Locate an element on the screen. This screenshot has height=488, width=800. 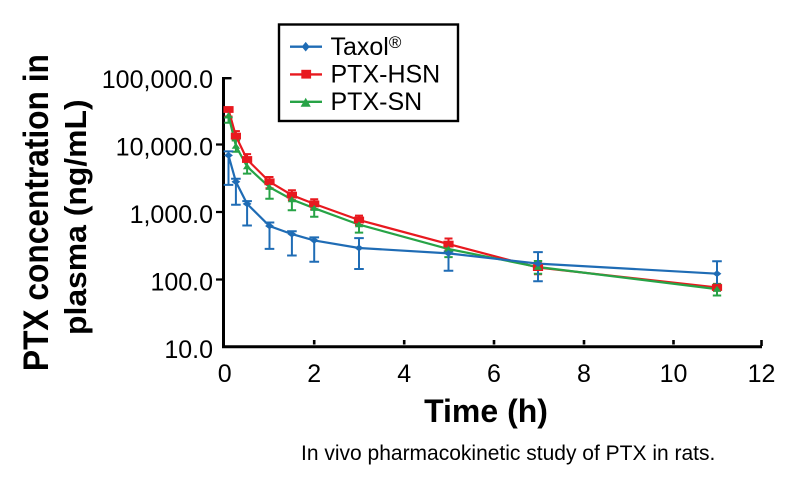
svg-text: 0 is located at coordinates (225, 374).